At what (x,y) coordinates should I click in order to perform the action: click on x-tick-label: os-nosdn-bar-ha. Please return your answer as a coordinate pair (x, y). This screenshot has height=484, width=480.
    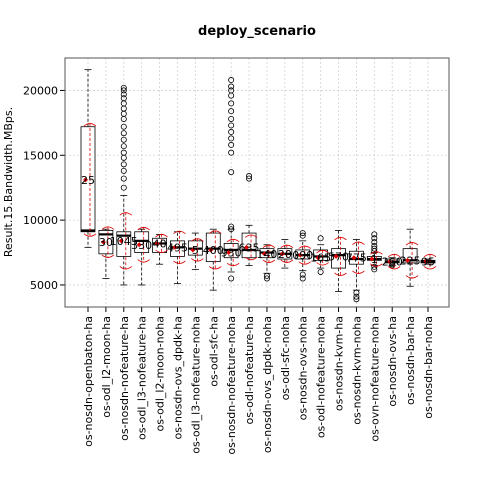
    Looking at the image, I should click on (410, 360).